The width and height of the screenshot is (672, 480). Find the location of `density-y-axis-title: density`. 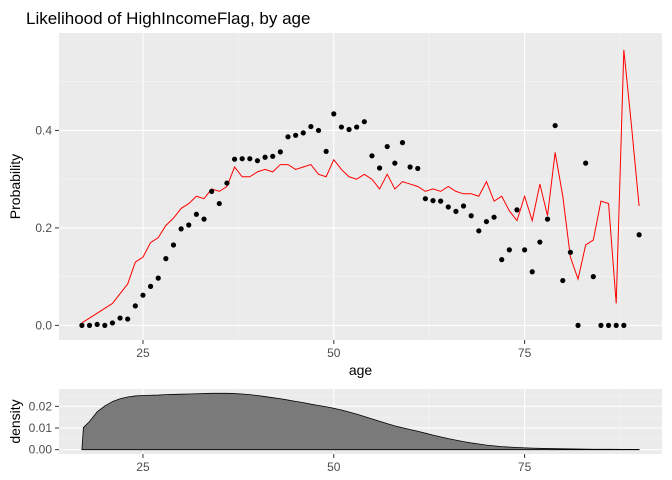

density-y-axis-title: density is located at coordinates (15, 421).